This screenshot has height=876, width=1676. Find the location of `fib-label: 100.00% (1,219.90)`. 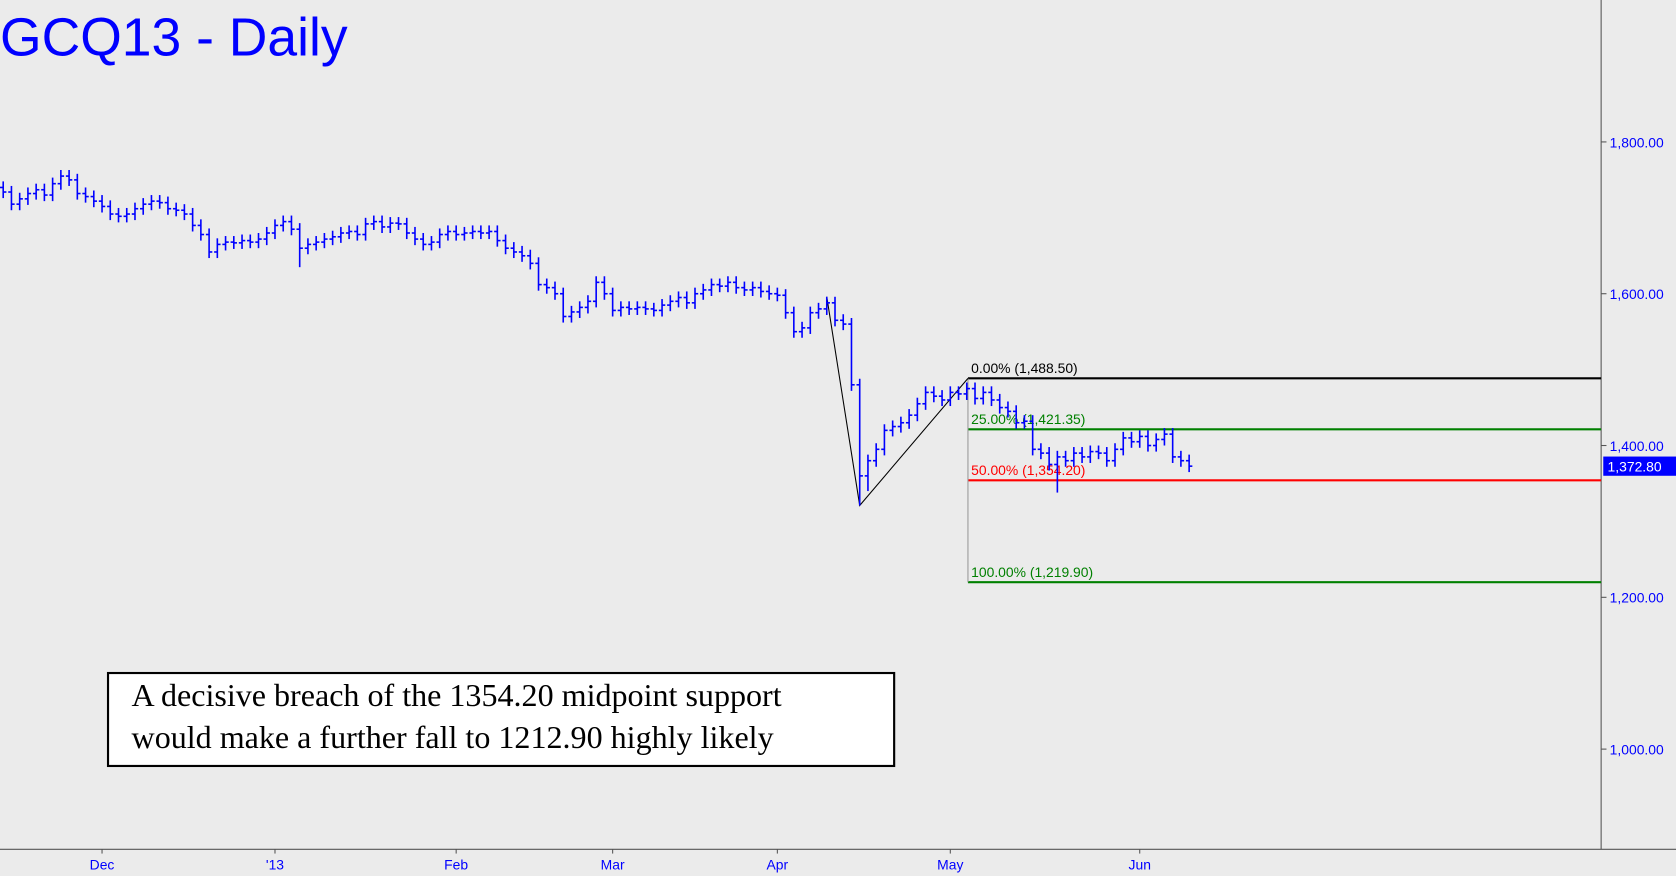

fib-label: 100.00% (1,219.90) is located at coordinates (1032, 572).